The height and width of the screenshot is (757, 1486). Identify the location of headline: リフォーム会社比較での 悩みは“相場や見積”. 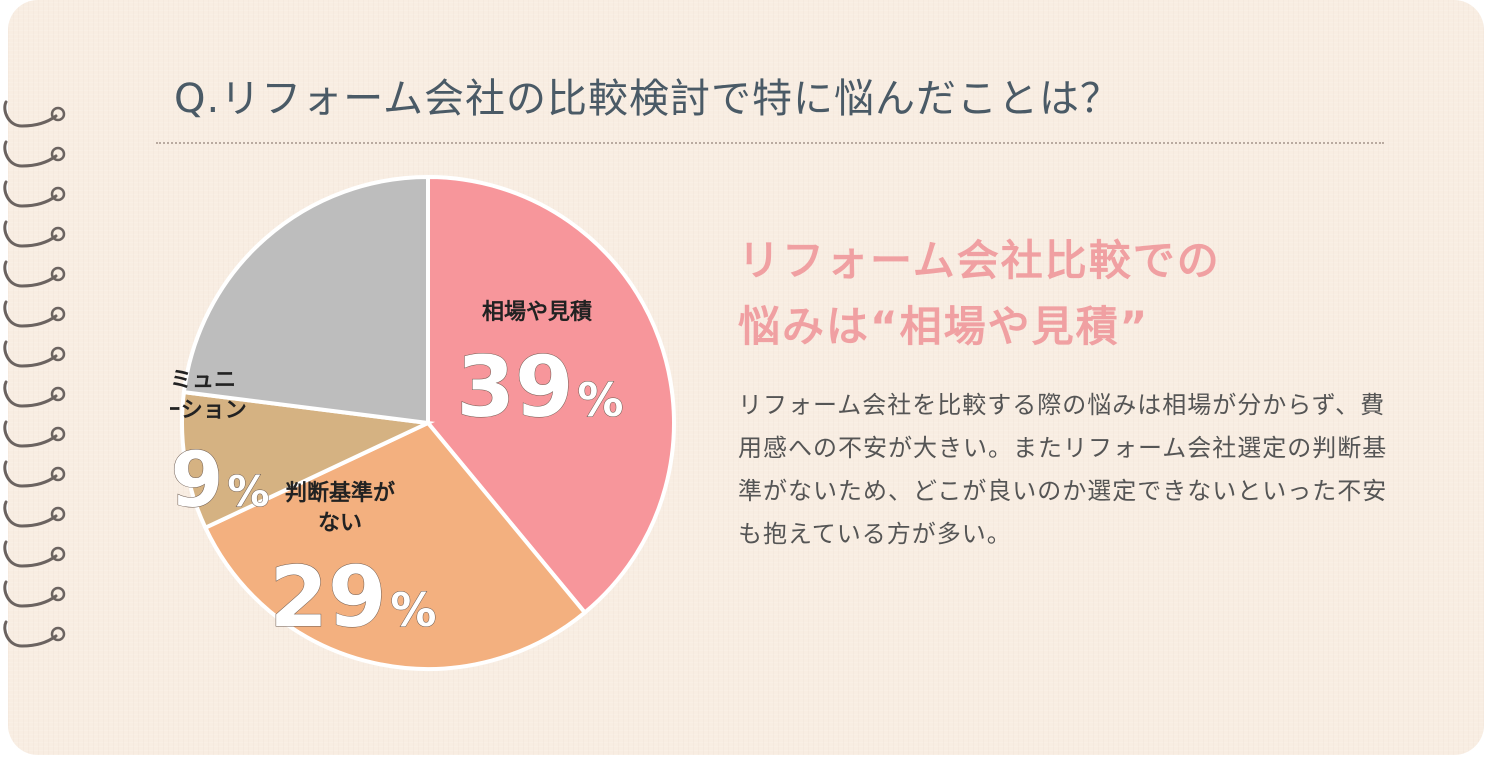
(1088, 294).